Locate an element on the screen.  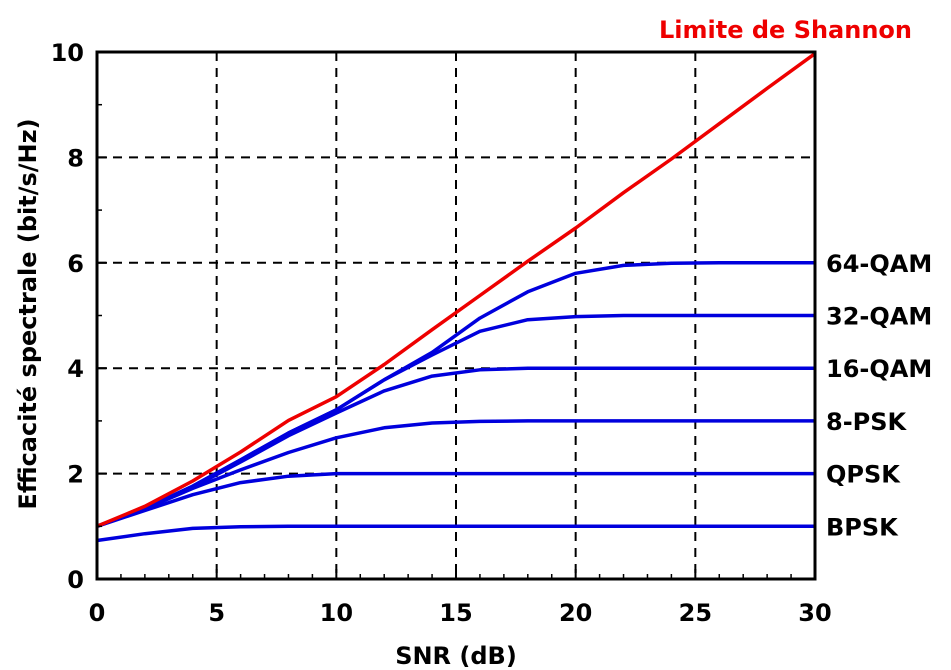
series-label-8-psk: 8-PSK is located at coordinates (867, 422).